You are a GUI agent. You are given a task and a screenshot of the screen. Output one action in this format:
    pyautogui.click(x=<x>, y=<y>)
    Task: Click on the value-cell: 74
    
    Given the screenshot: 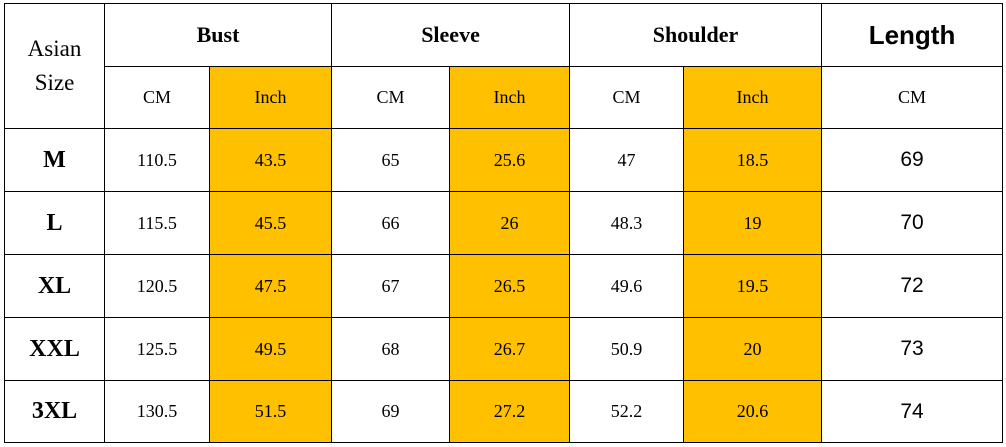 What is the action you would take?
    pyautogui.click(x=912, y=411)
    